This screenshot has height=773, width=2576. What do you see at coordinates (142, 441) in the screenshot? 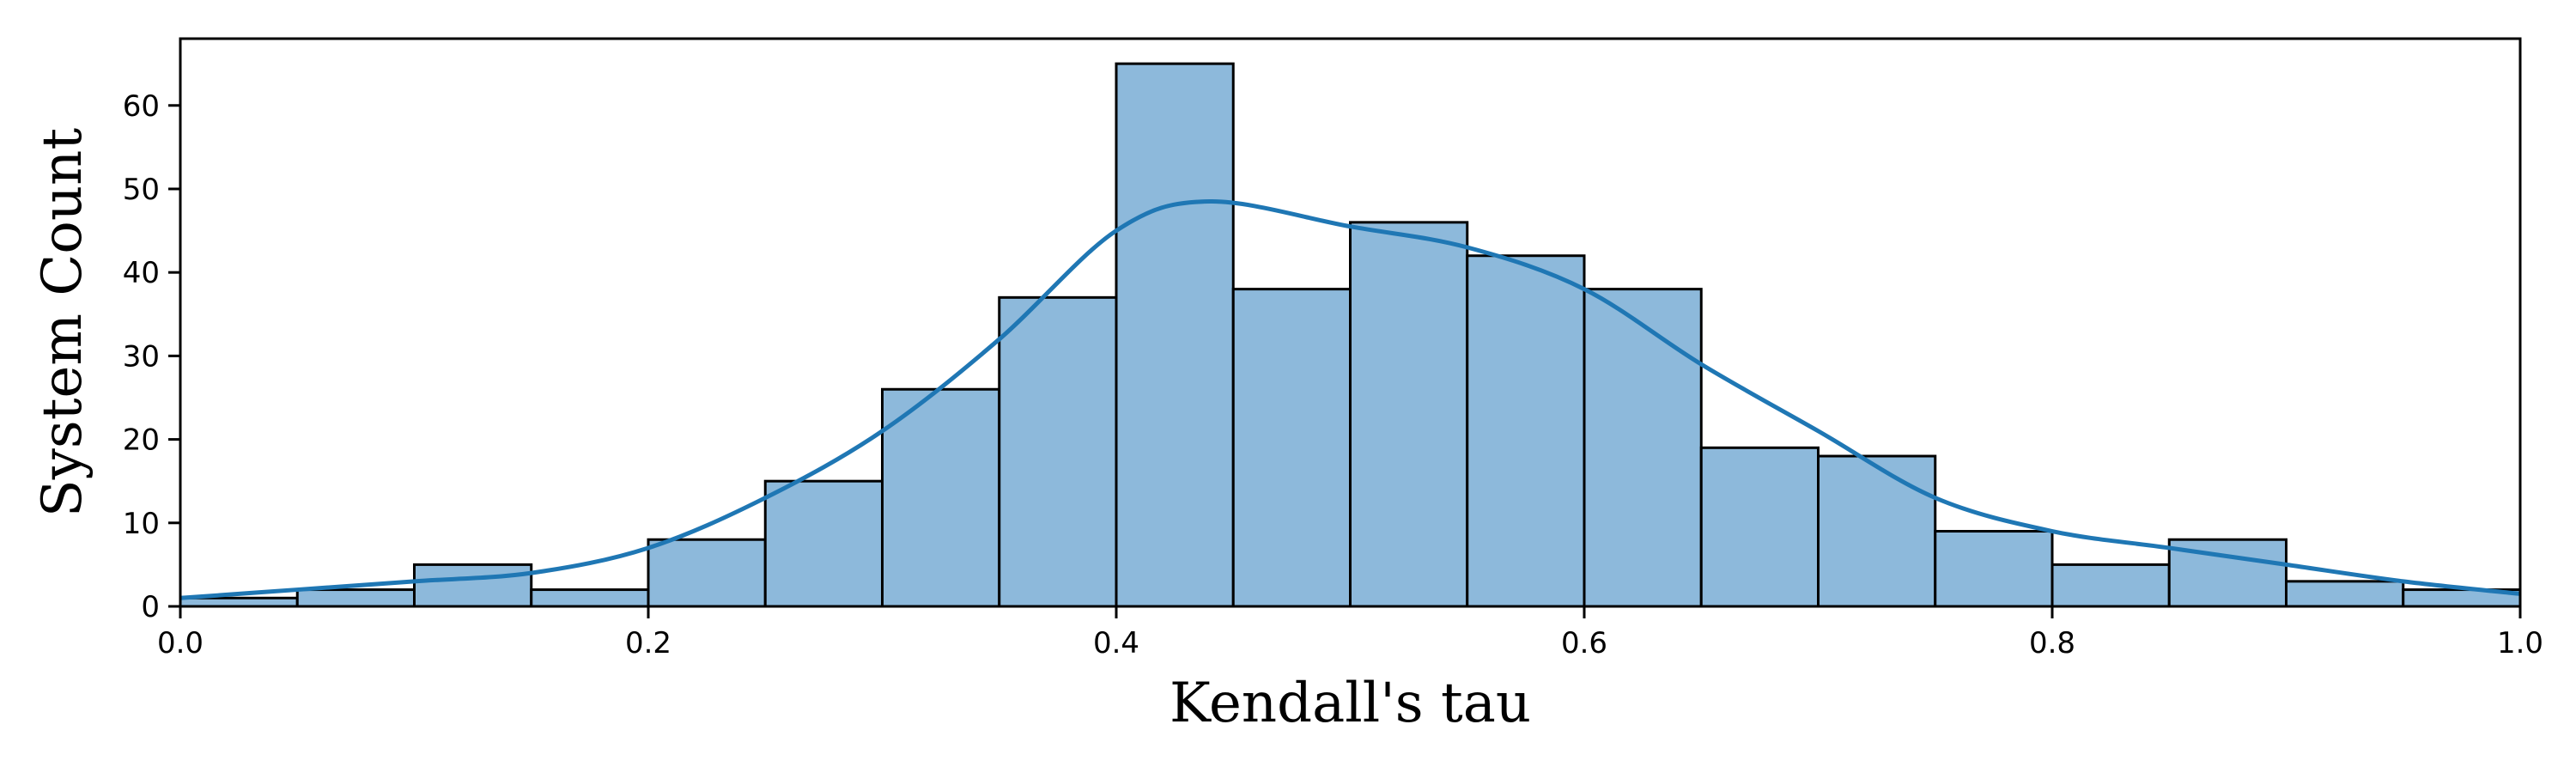
I see `y-tick-label-2: 20` at bounding box center [142, 441].